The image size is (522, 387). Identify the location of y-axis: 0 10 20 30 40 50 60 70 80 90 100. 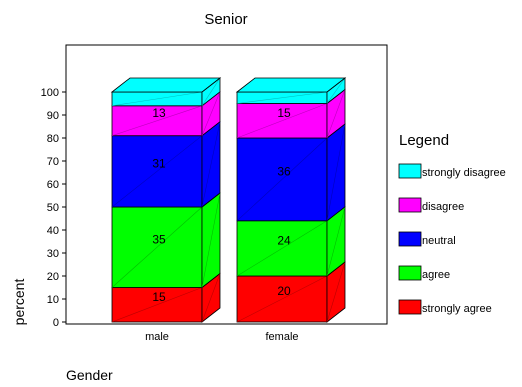
(53, 208).